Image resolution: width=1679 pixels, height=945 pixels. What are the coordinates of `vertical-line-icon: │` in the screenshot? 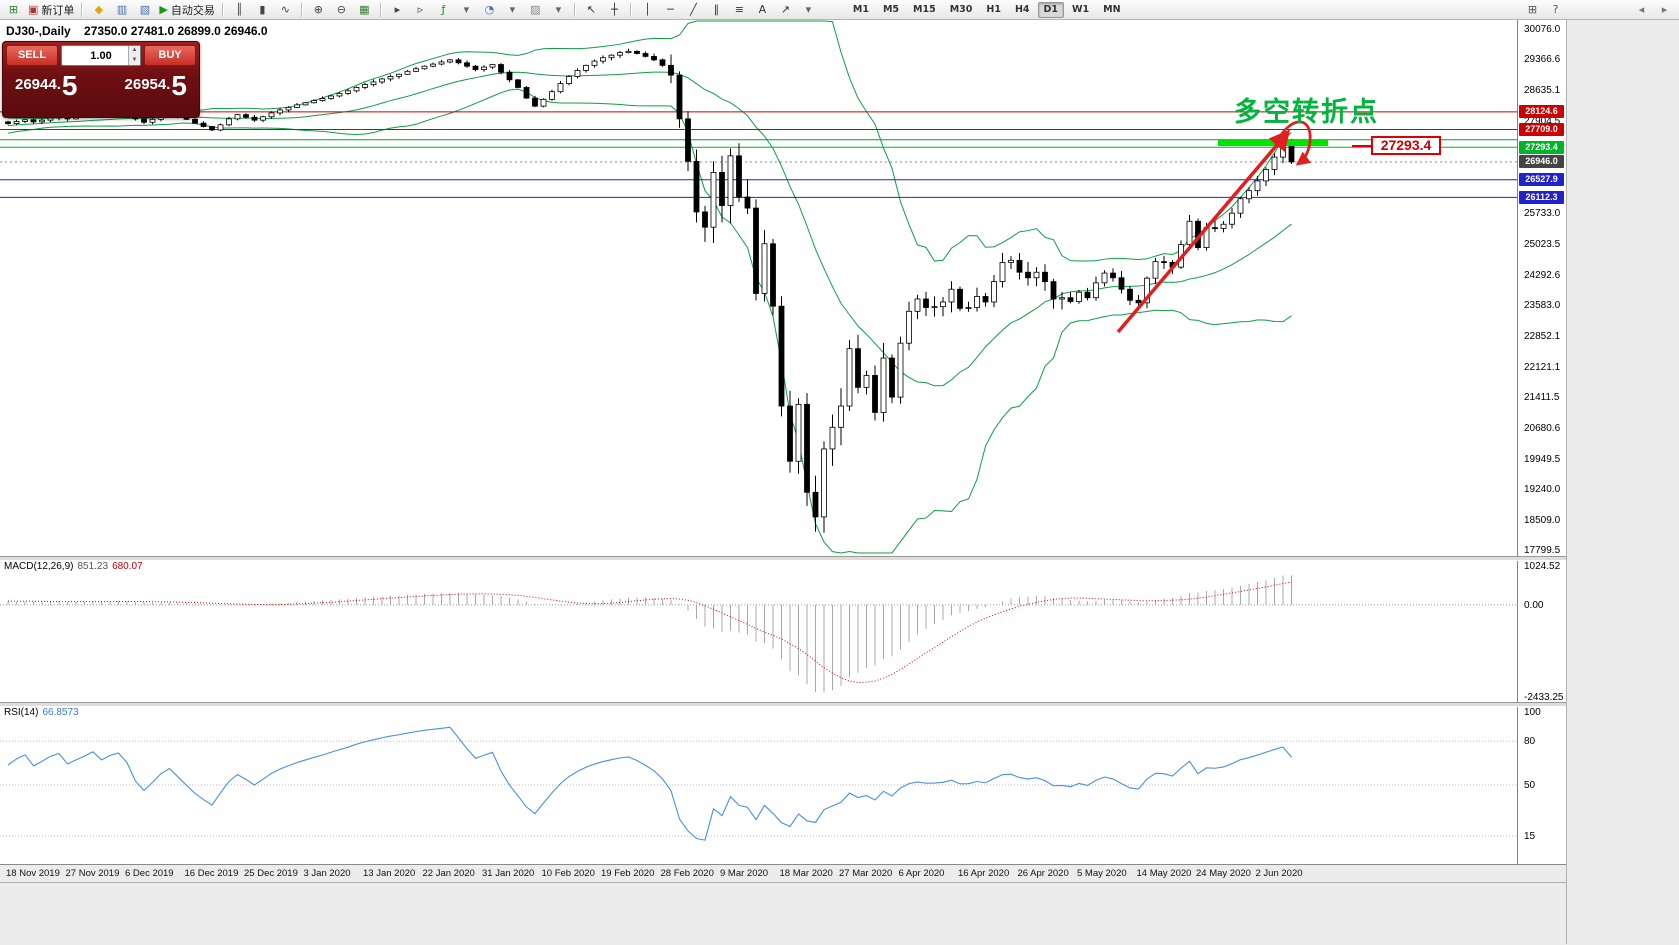 It's located at (647, 9).